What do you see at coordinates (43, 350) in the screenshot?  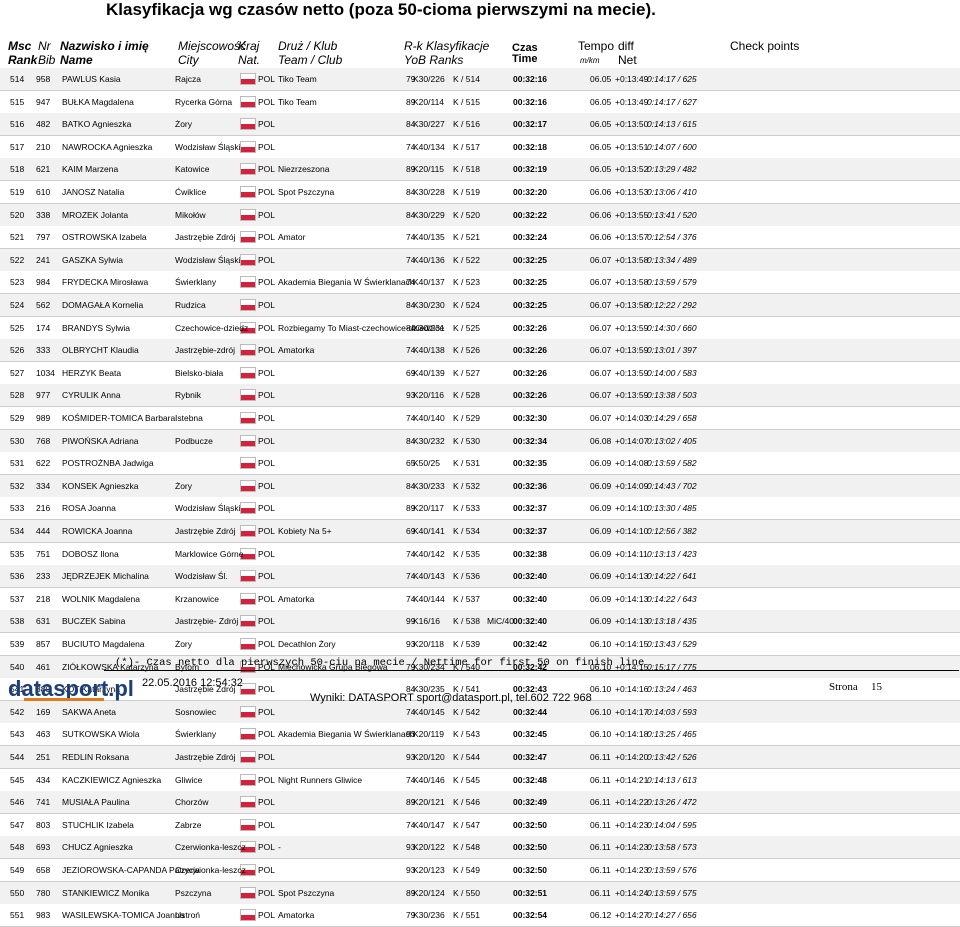 I see `cell-nr: 333` at bounding box center [43, 350].